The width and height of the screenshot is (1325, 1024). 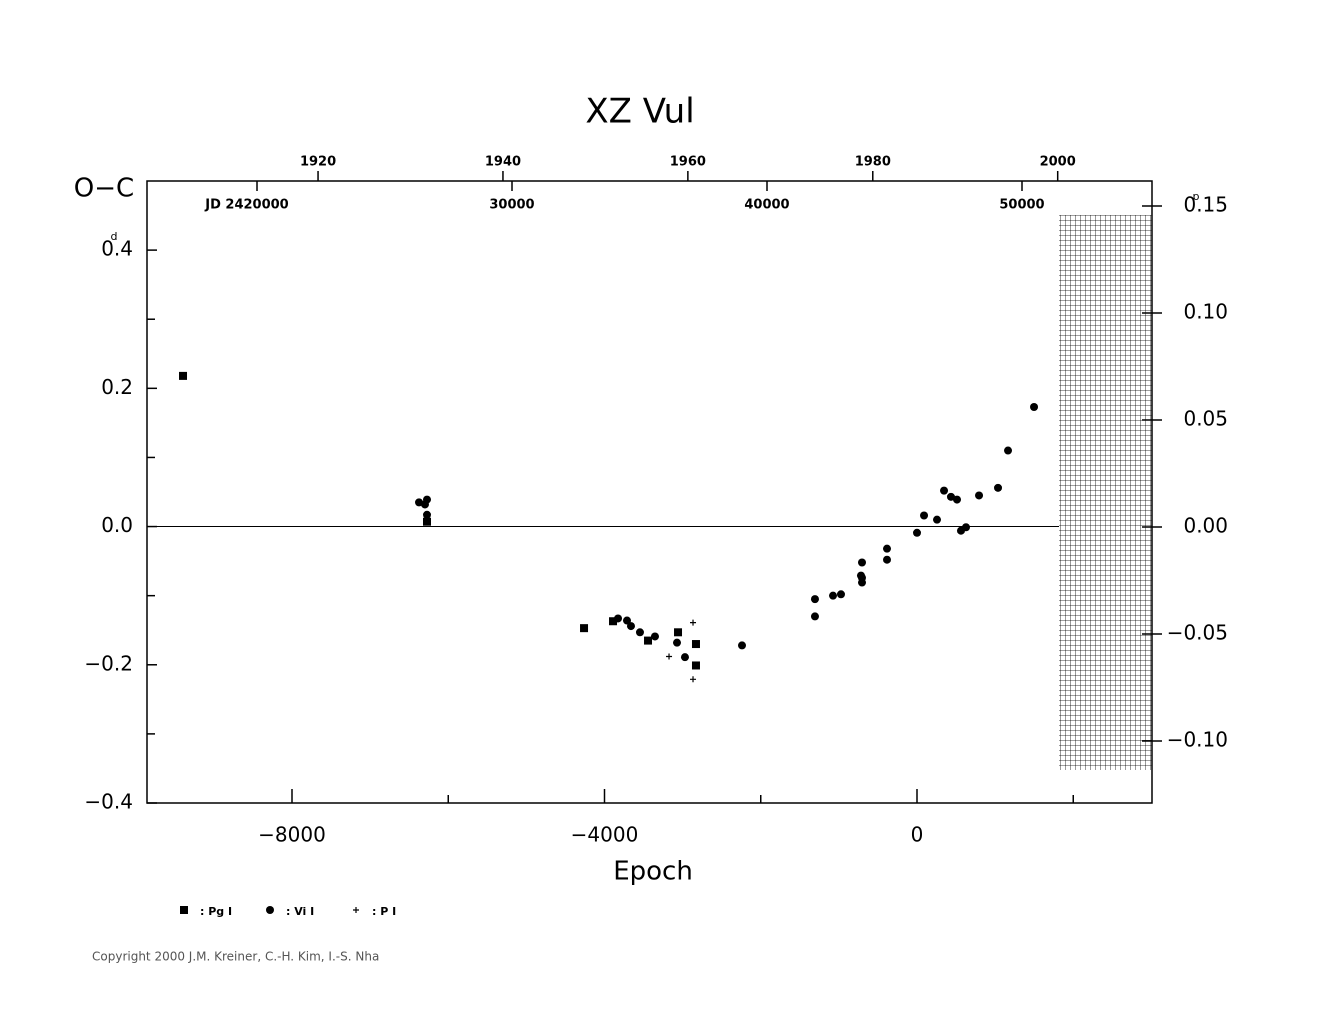 What do you see at coordinates (873, 162) in the screenshot?
I see `year-tick-label: 1980` at bounding box center [873, 162].